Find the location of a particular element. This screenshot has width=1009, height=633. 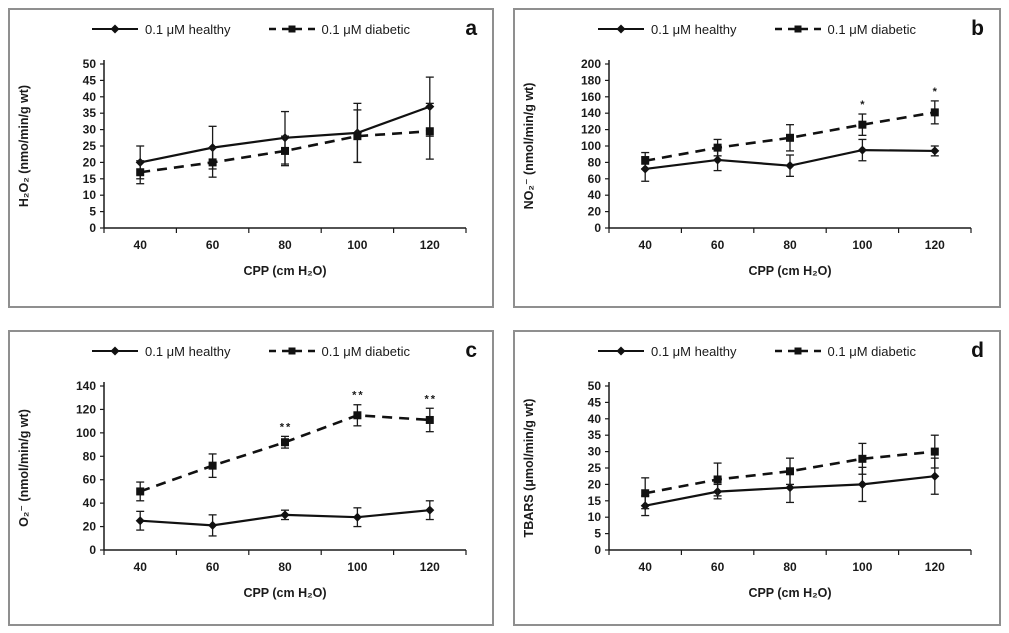

panel-letter-b: b is located at coordinates (977, 28).